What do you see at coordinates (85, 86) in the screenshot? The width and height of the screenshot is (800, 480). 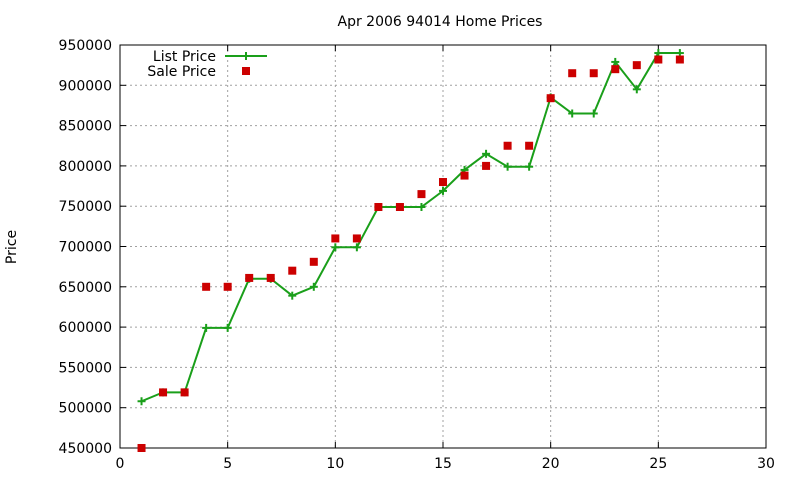 I see `y-tick-label: 900000` at bounding box center [85, 86].